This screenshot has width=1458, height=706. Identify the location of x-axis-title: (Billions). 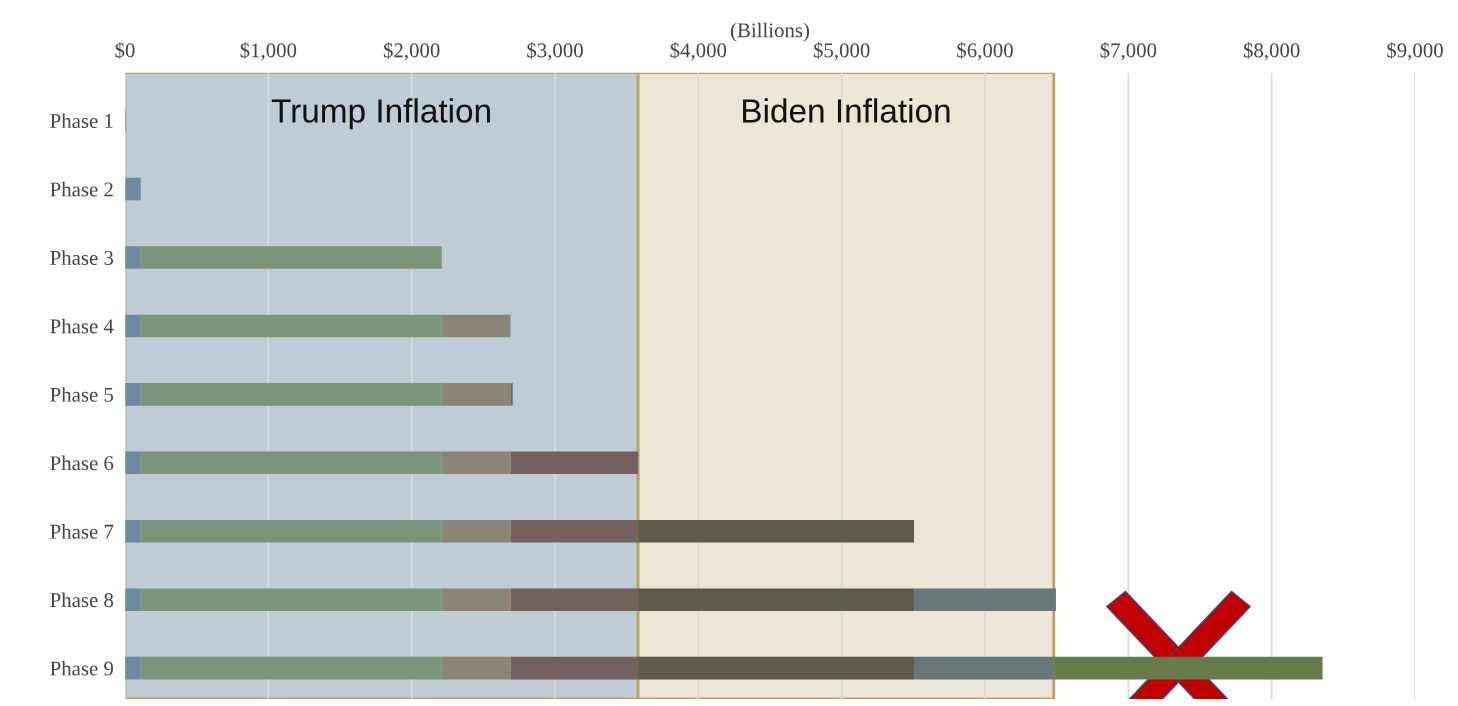
(770, 32).